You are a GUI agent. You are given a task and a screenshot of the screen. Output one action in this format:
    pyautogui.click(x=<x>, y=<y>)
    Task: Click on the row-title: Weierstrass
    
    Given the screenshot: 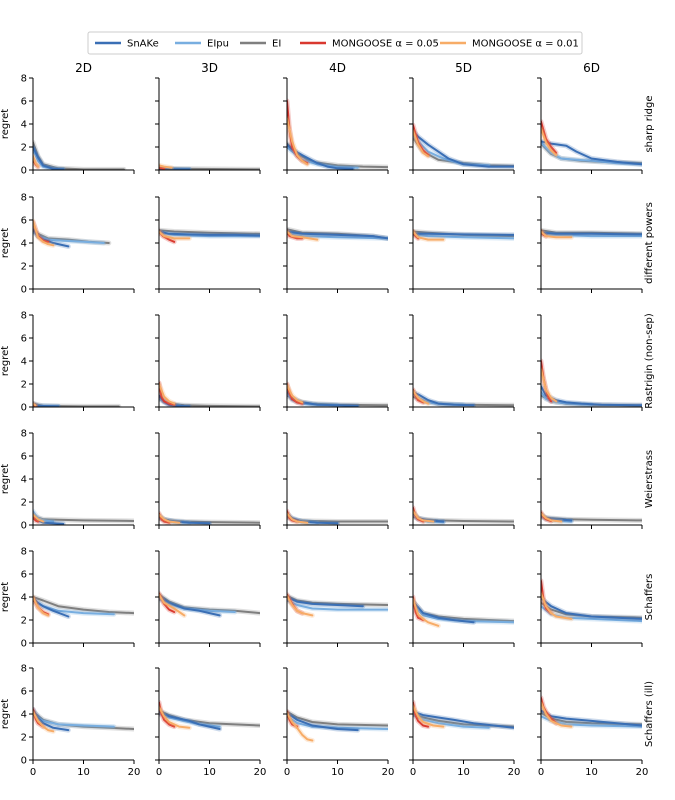 What is the action you would take?
    pyautogui.click(x=649, y=479)
    